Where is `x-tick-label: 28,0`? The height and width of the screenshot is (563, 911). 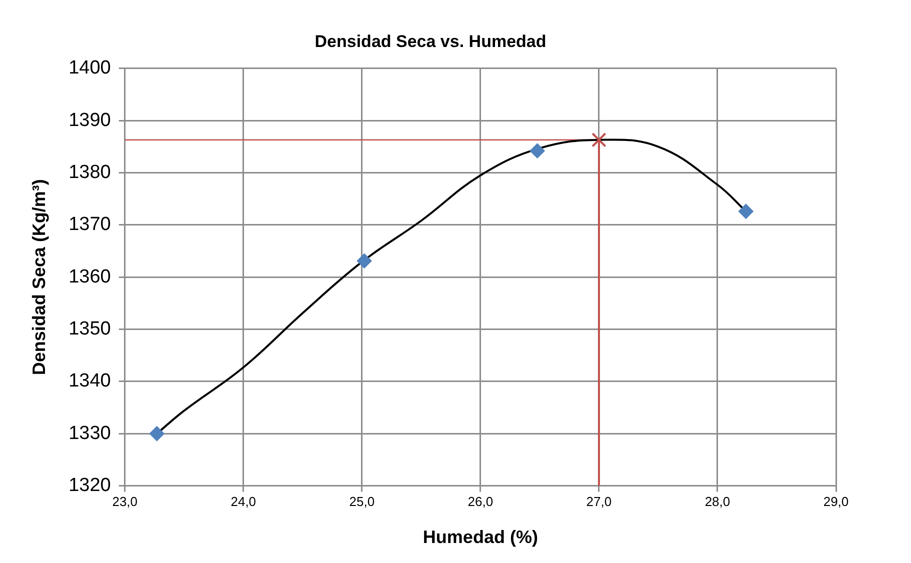 x-tick-label: 28,0 is located at coordinates (717, 502).